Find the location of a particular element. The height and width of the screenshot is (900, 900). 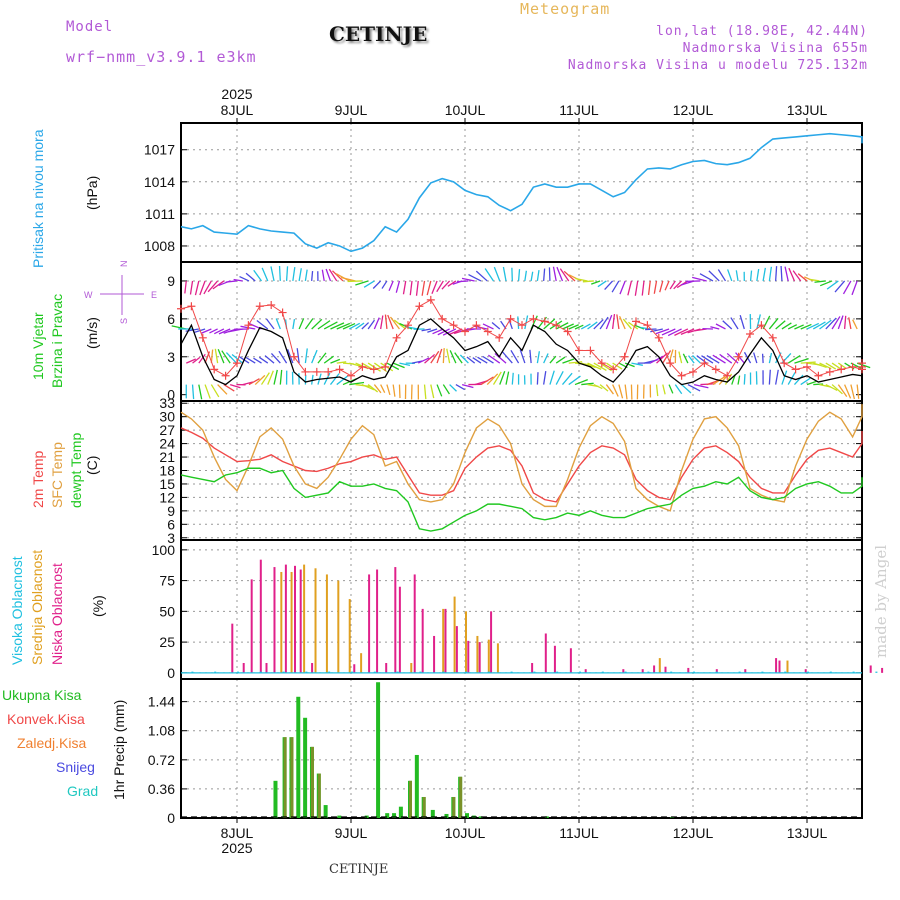

y-tick-label: 12 is located at coordinates (167, 497).